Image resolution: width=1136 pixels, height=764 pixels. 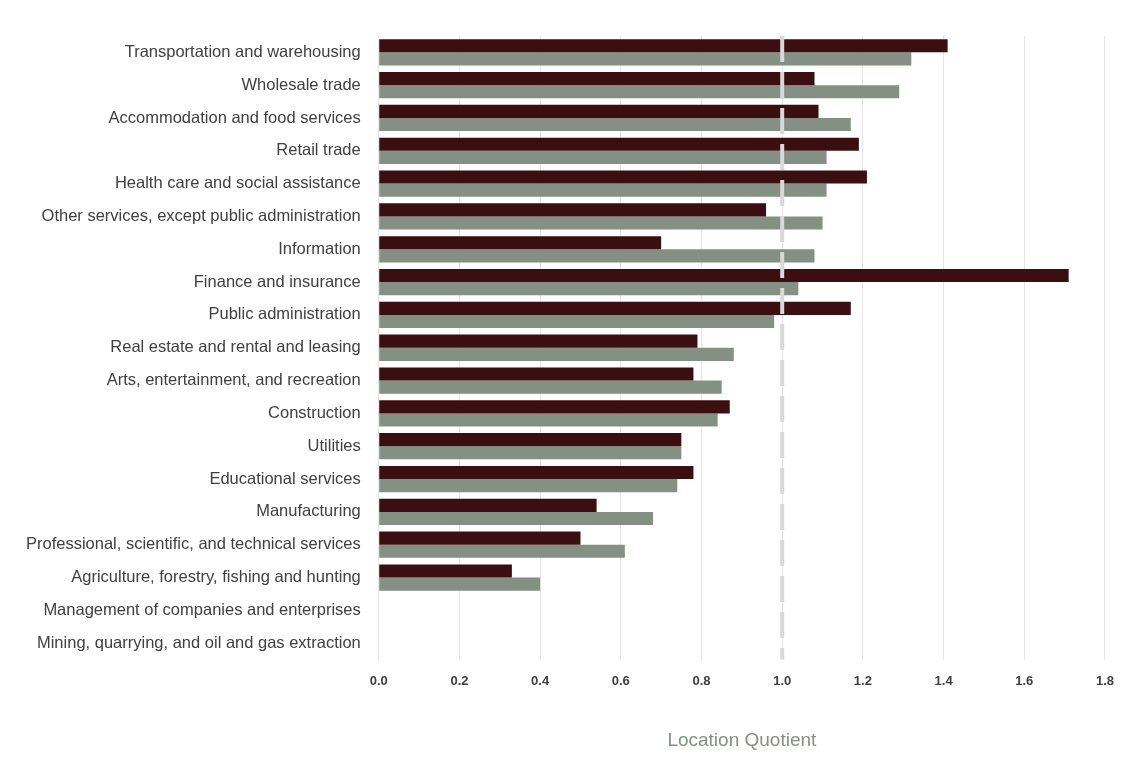 What do you see at coordinates (242, 50) in the screenshot?
I see `y-tick-label: Transportation and warehousing` at bounding box center [242, 50].